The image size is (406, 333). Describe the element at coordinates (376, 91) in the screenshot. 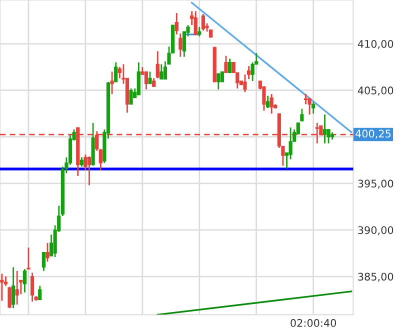

I see `y-tick-label: 405,00` at that location.